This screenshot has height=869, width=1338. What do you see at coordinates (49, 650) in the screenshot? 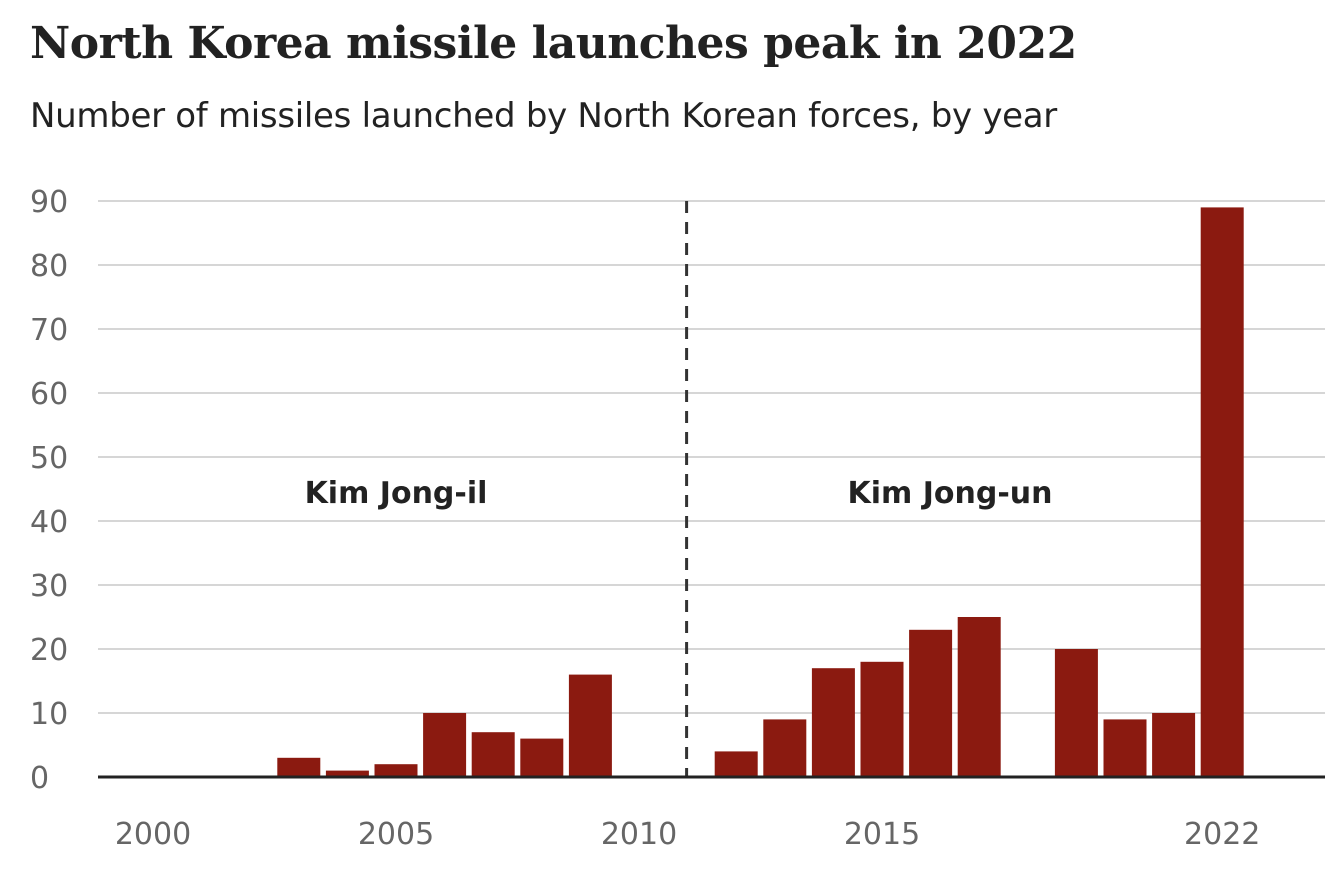
I see `y-tick-label: 20` at bounding box center [49, 650].